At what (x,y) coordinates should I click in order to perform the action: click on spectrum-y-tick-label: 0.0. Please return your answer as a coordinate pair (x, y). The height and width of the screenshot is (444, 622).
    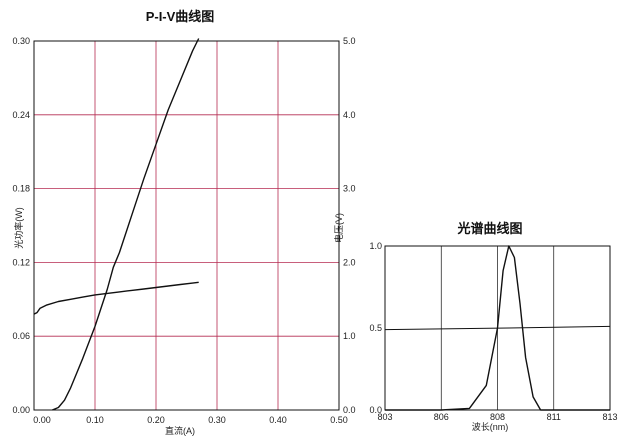
    Looking at the image, I should click on (375, 410).